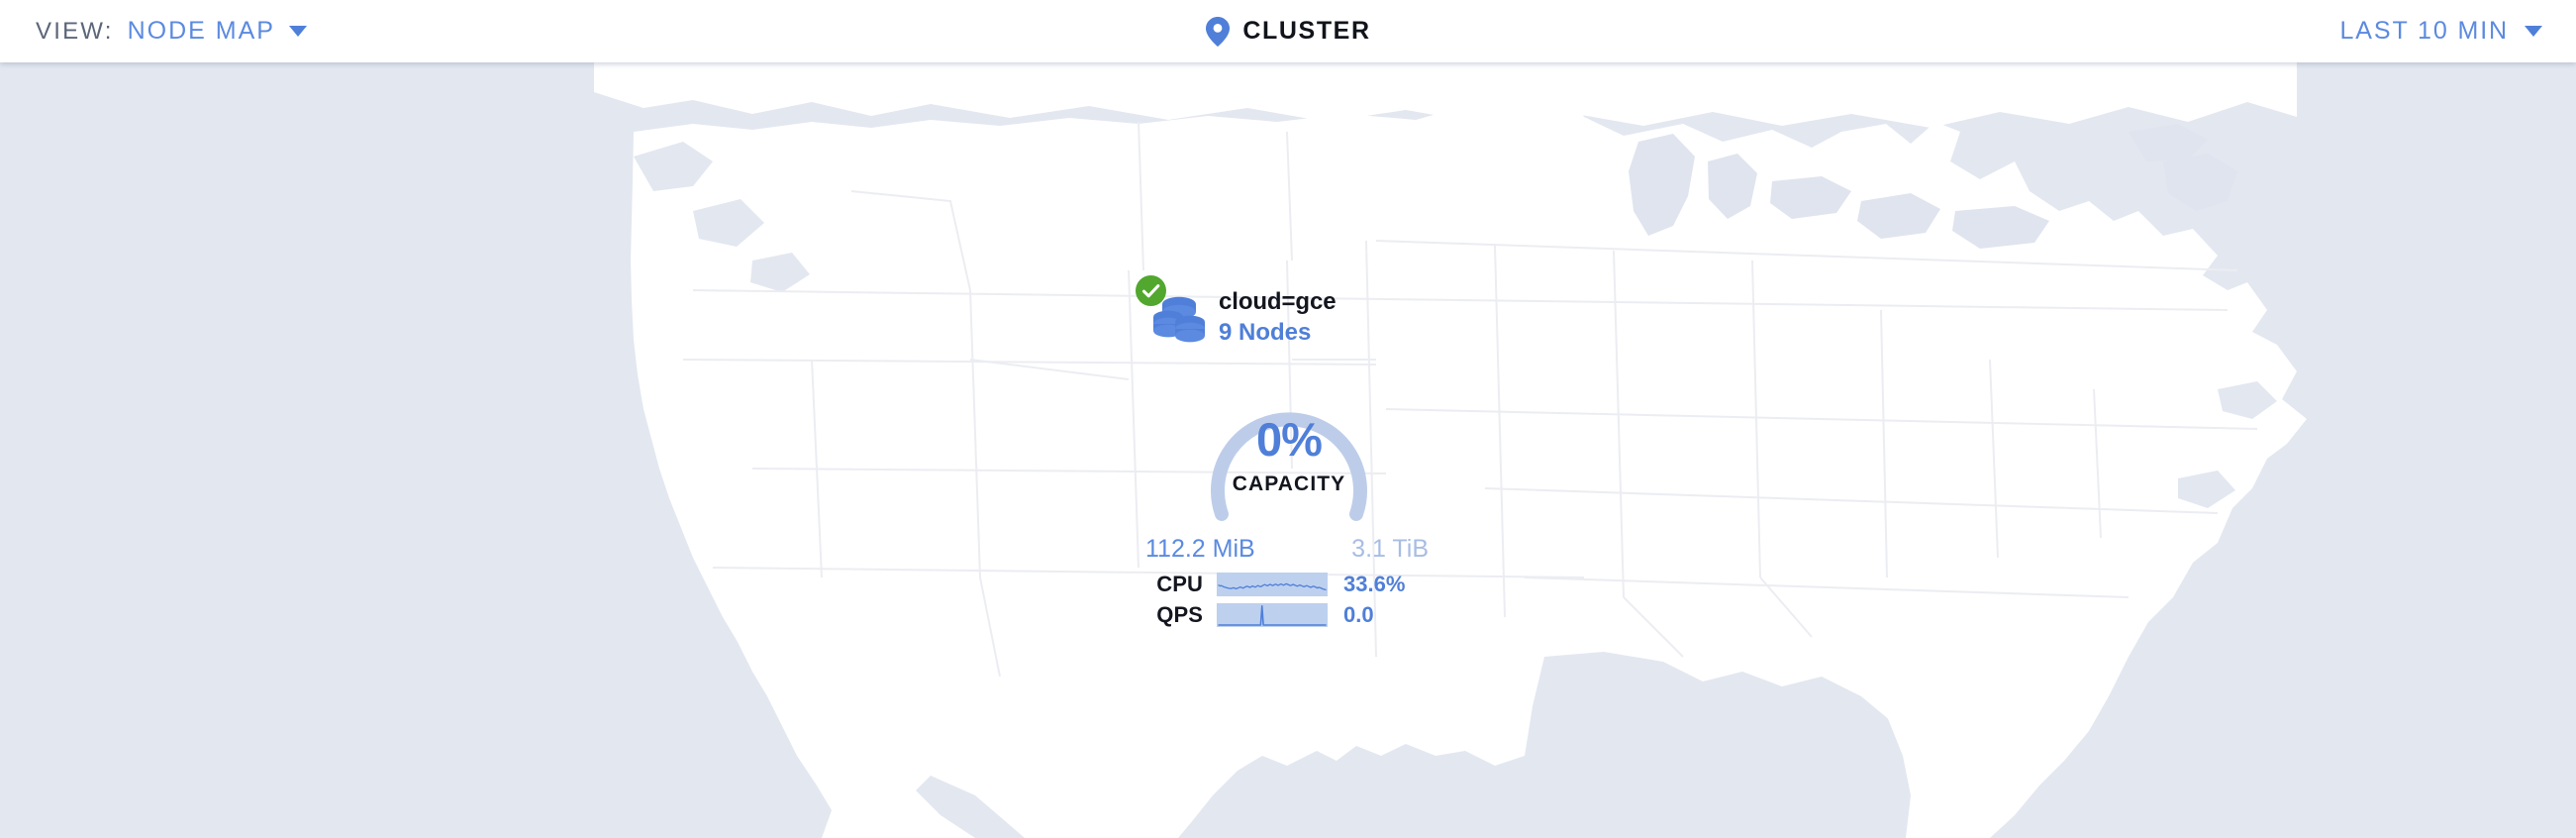 The width and height of the screenshot is (2576, 838). What do you see at coordinates (1180, 614) in the screenshot?
I see `metric-label-qps: QPS` at bounding box center [1180, 614].